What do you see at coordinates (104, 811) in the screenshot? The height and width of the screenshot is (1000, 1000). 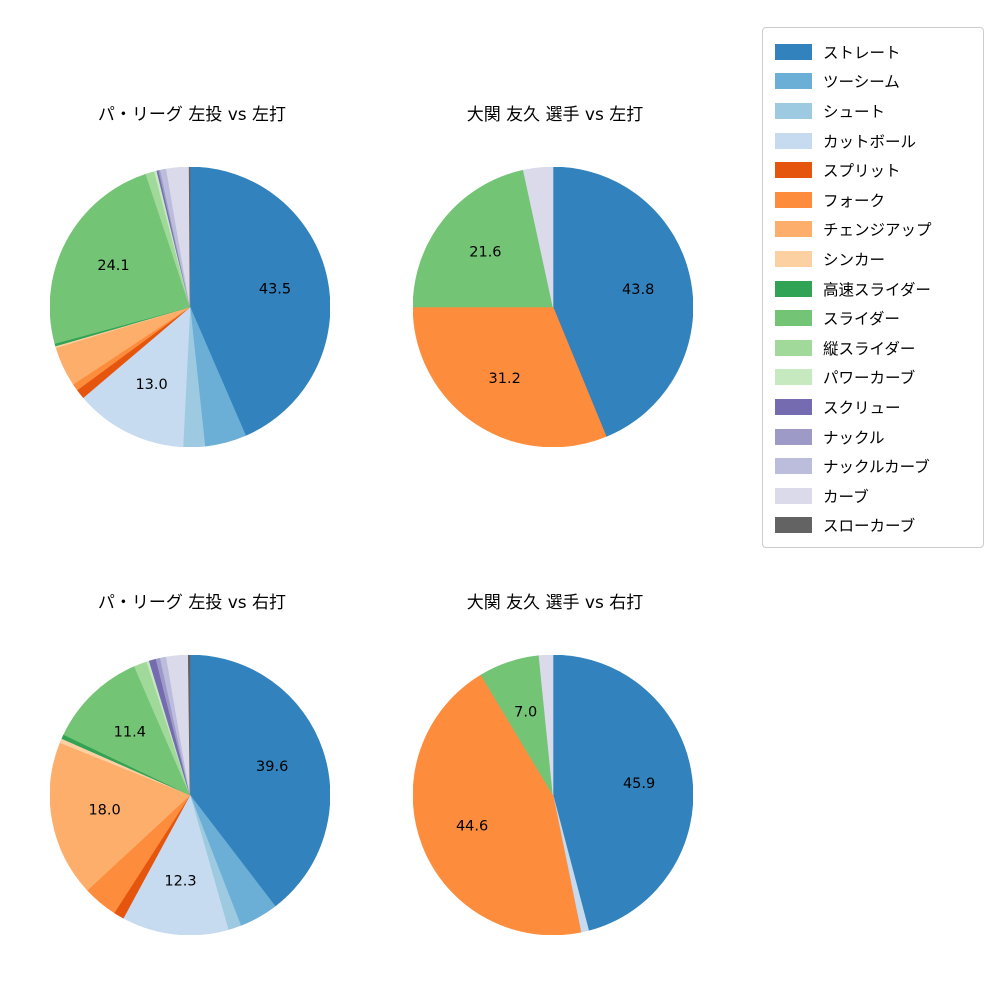 I see `pie-percent-label: 18.0` at bounding box center [104, 811].